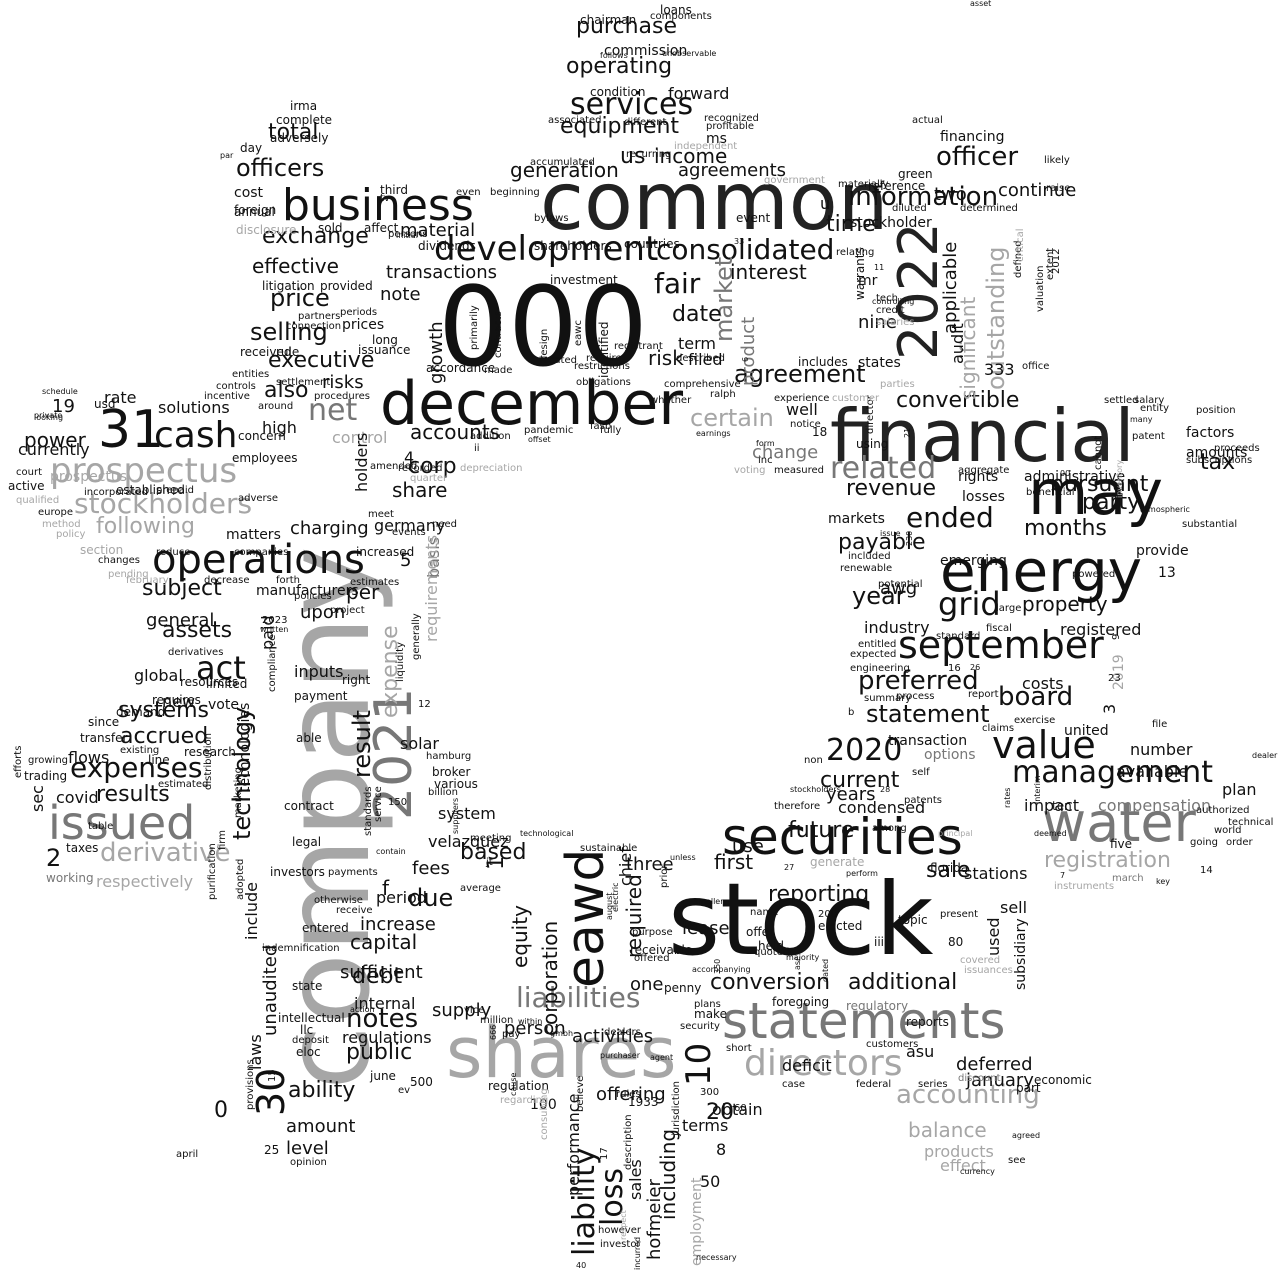  Describe the element at coordinates (998, 728) in the screenshot. I see `cloud-word: claims` at that location.